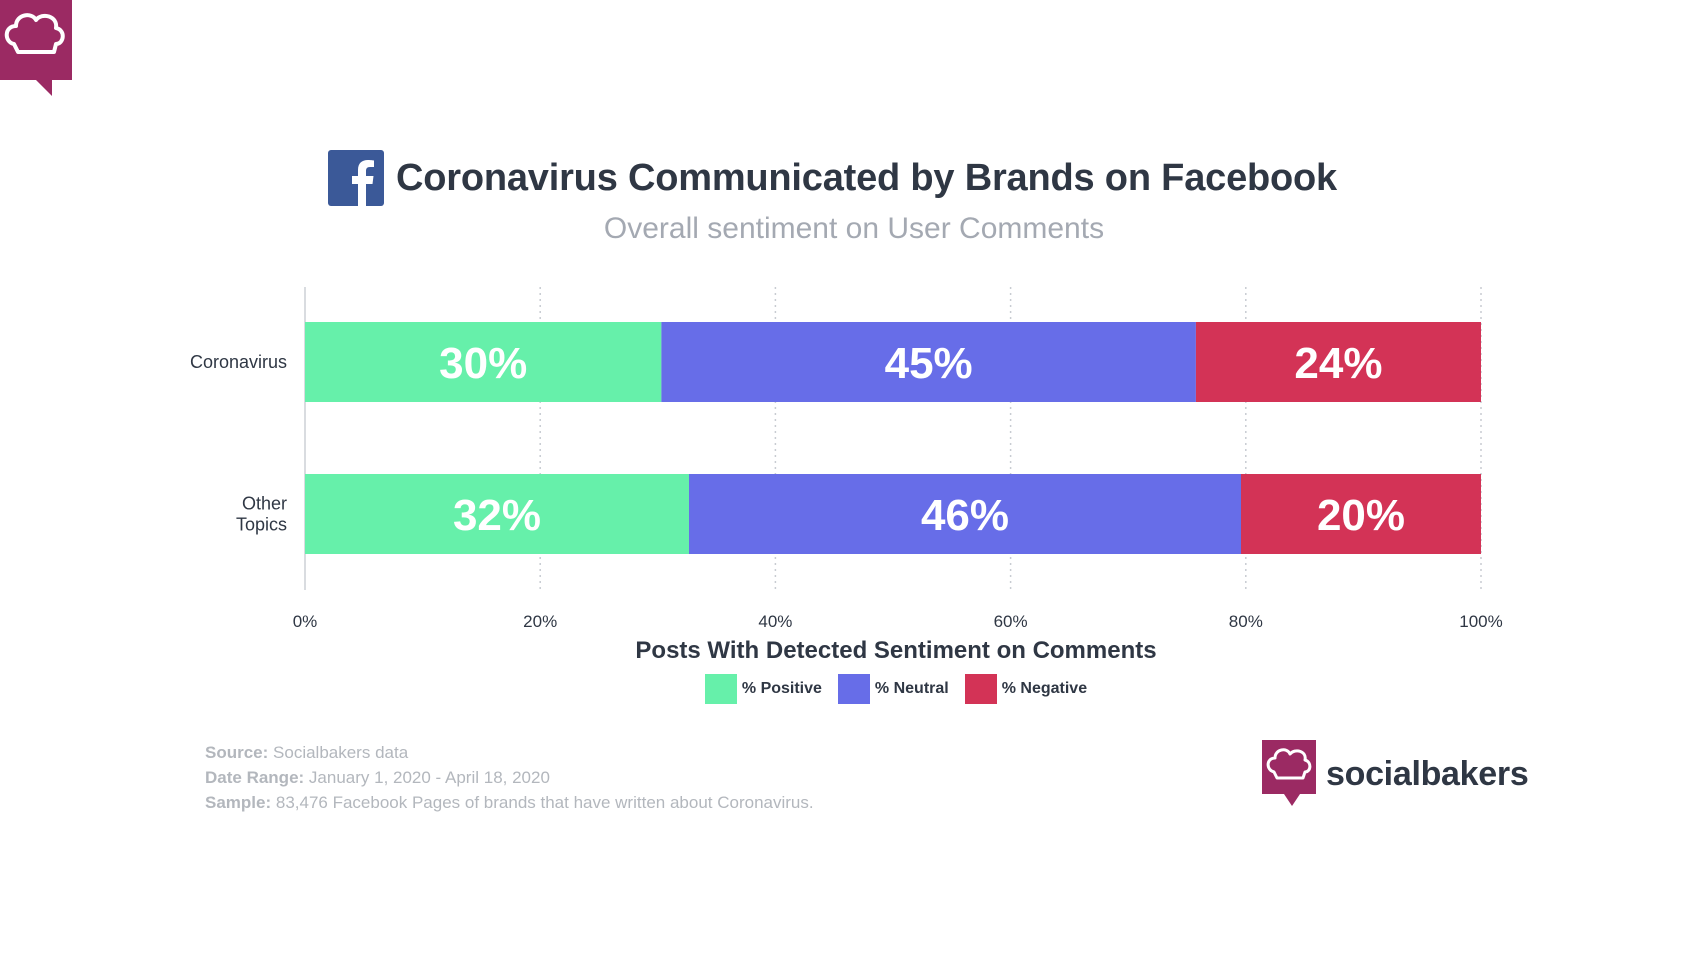  Describe the element at coordinates (338, 752) in the screenshot. I see `source-value: Socialbakers data` at that location.